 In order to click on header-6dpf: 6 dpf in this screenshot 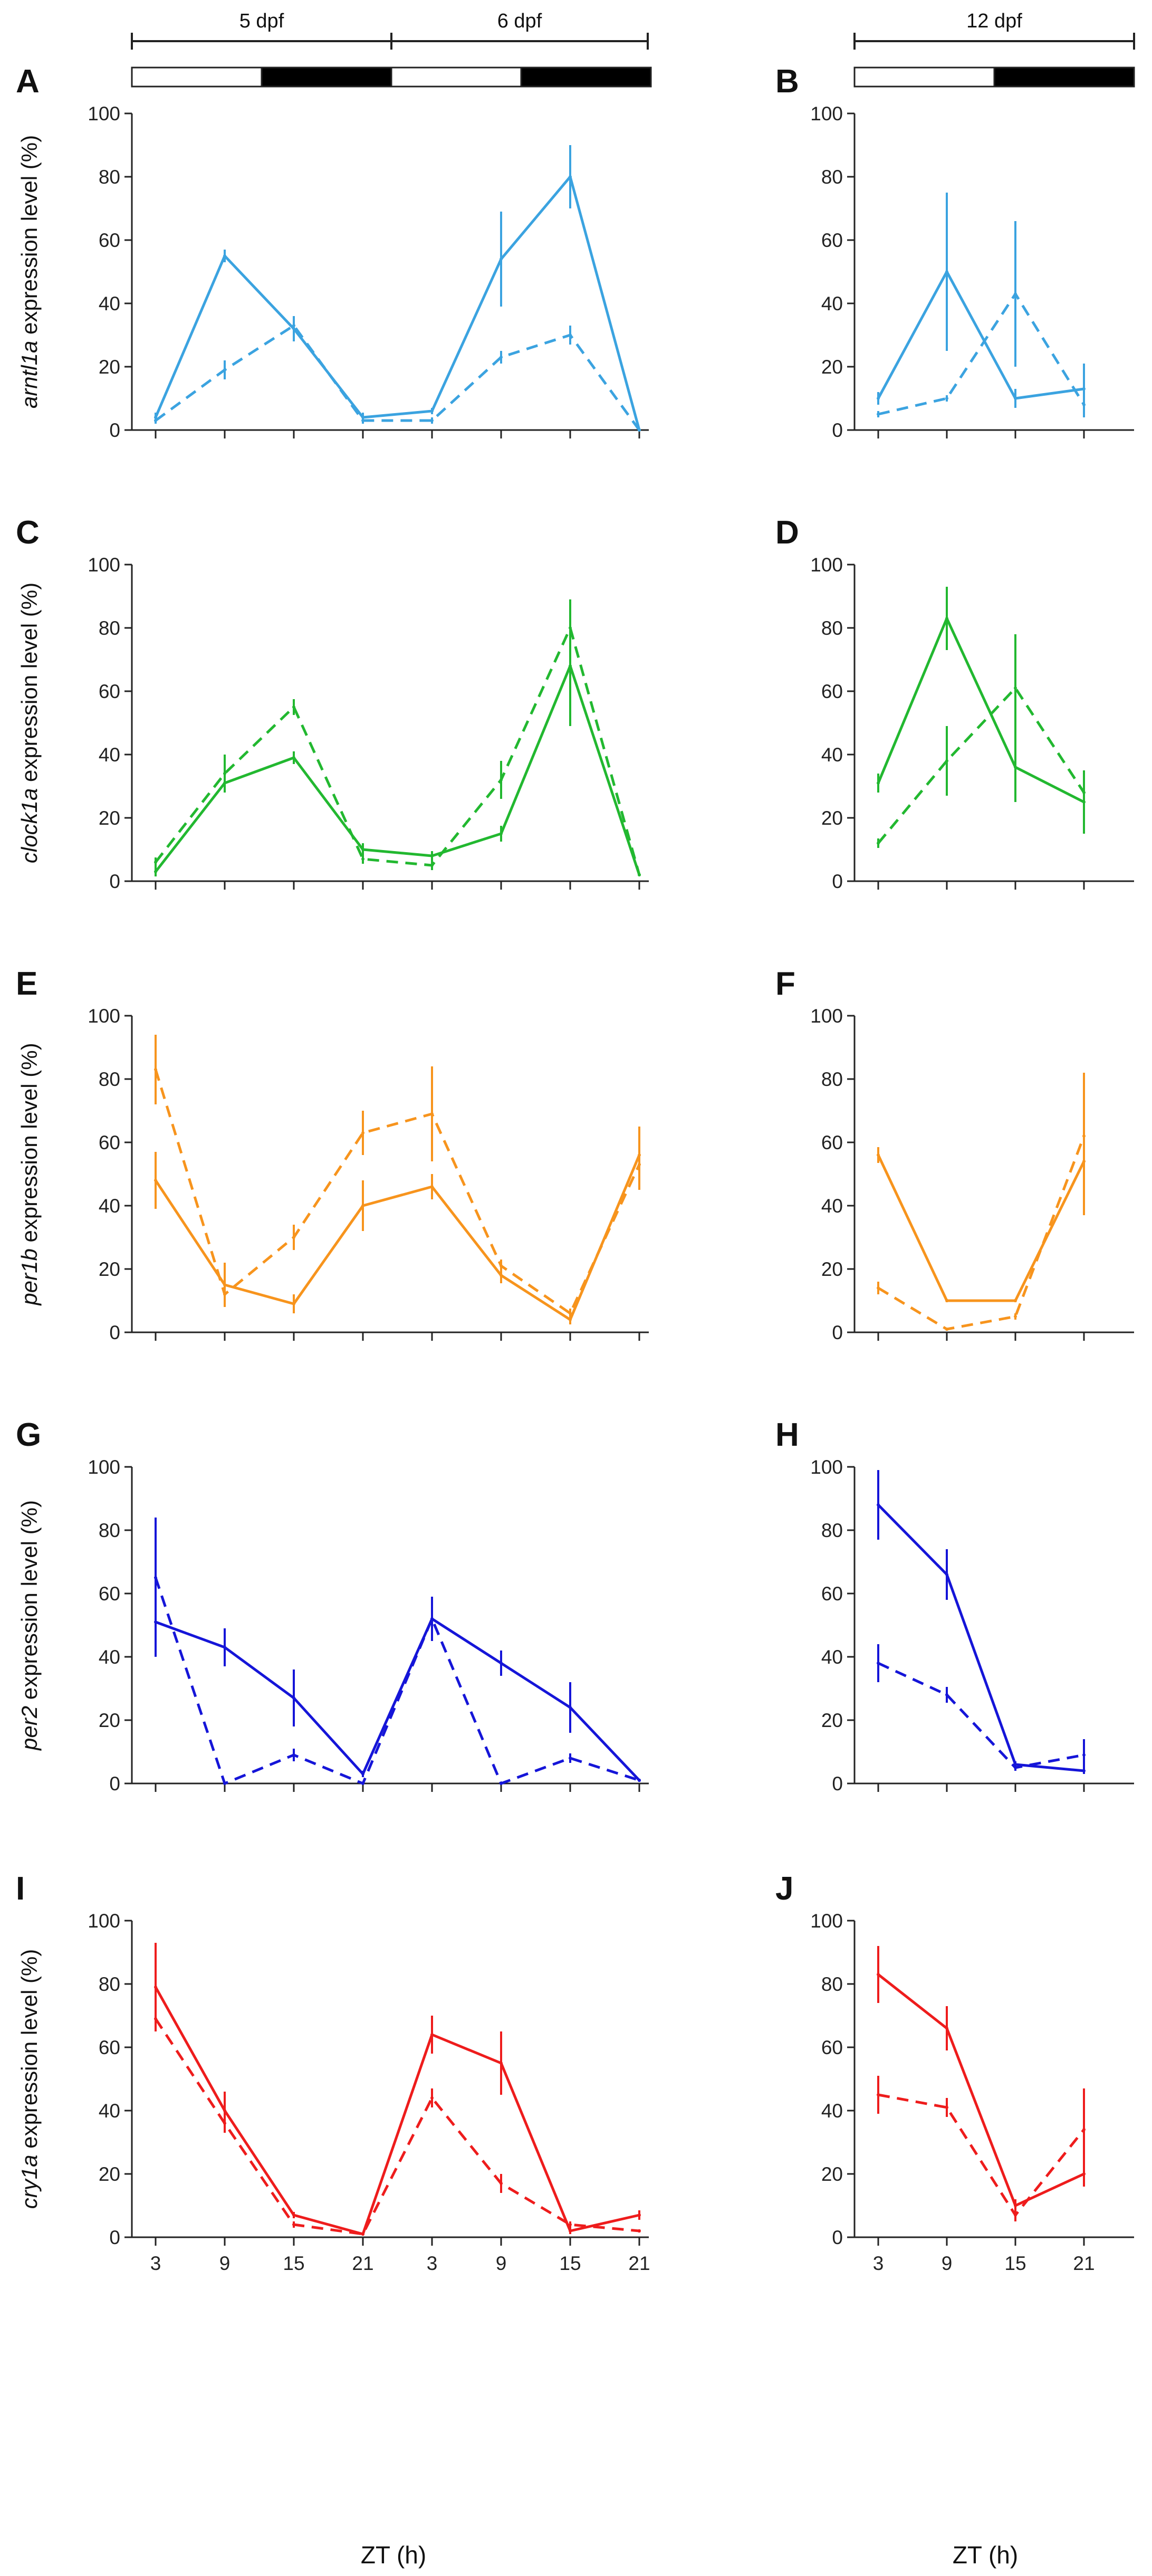, I will do `click(519, 21)`.